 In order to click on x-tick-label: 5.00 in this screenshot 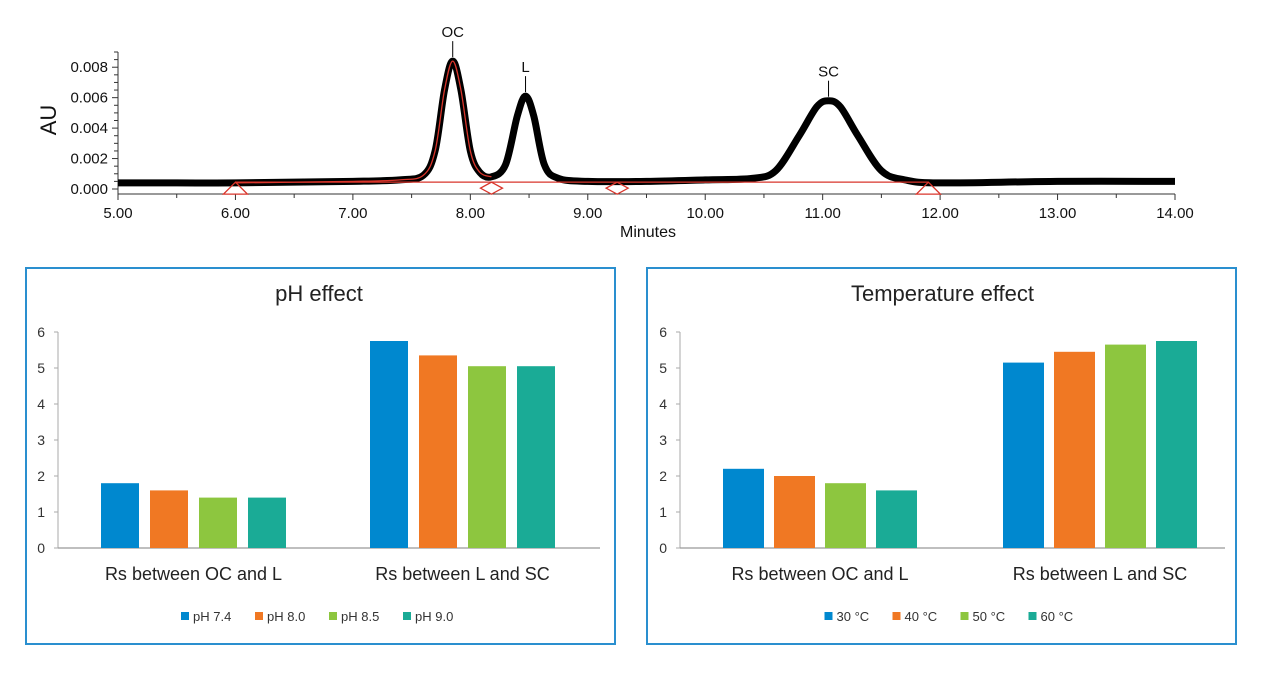, I will do `click(117, 213)`.